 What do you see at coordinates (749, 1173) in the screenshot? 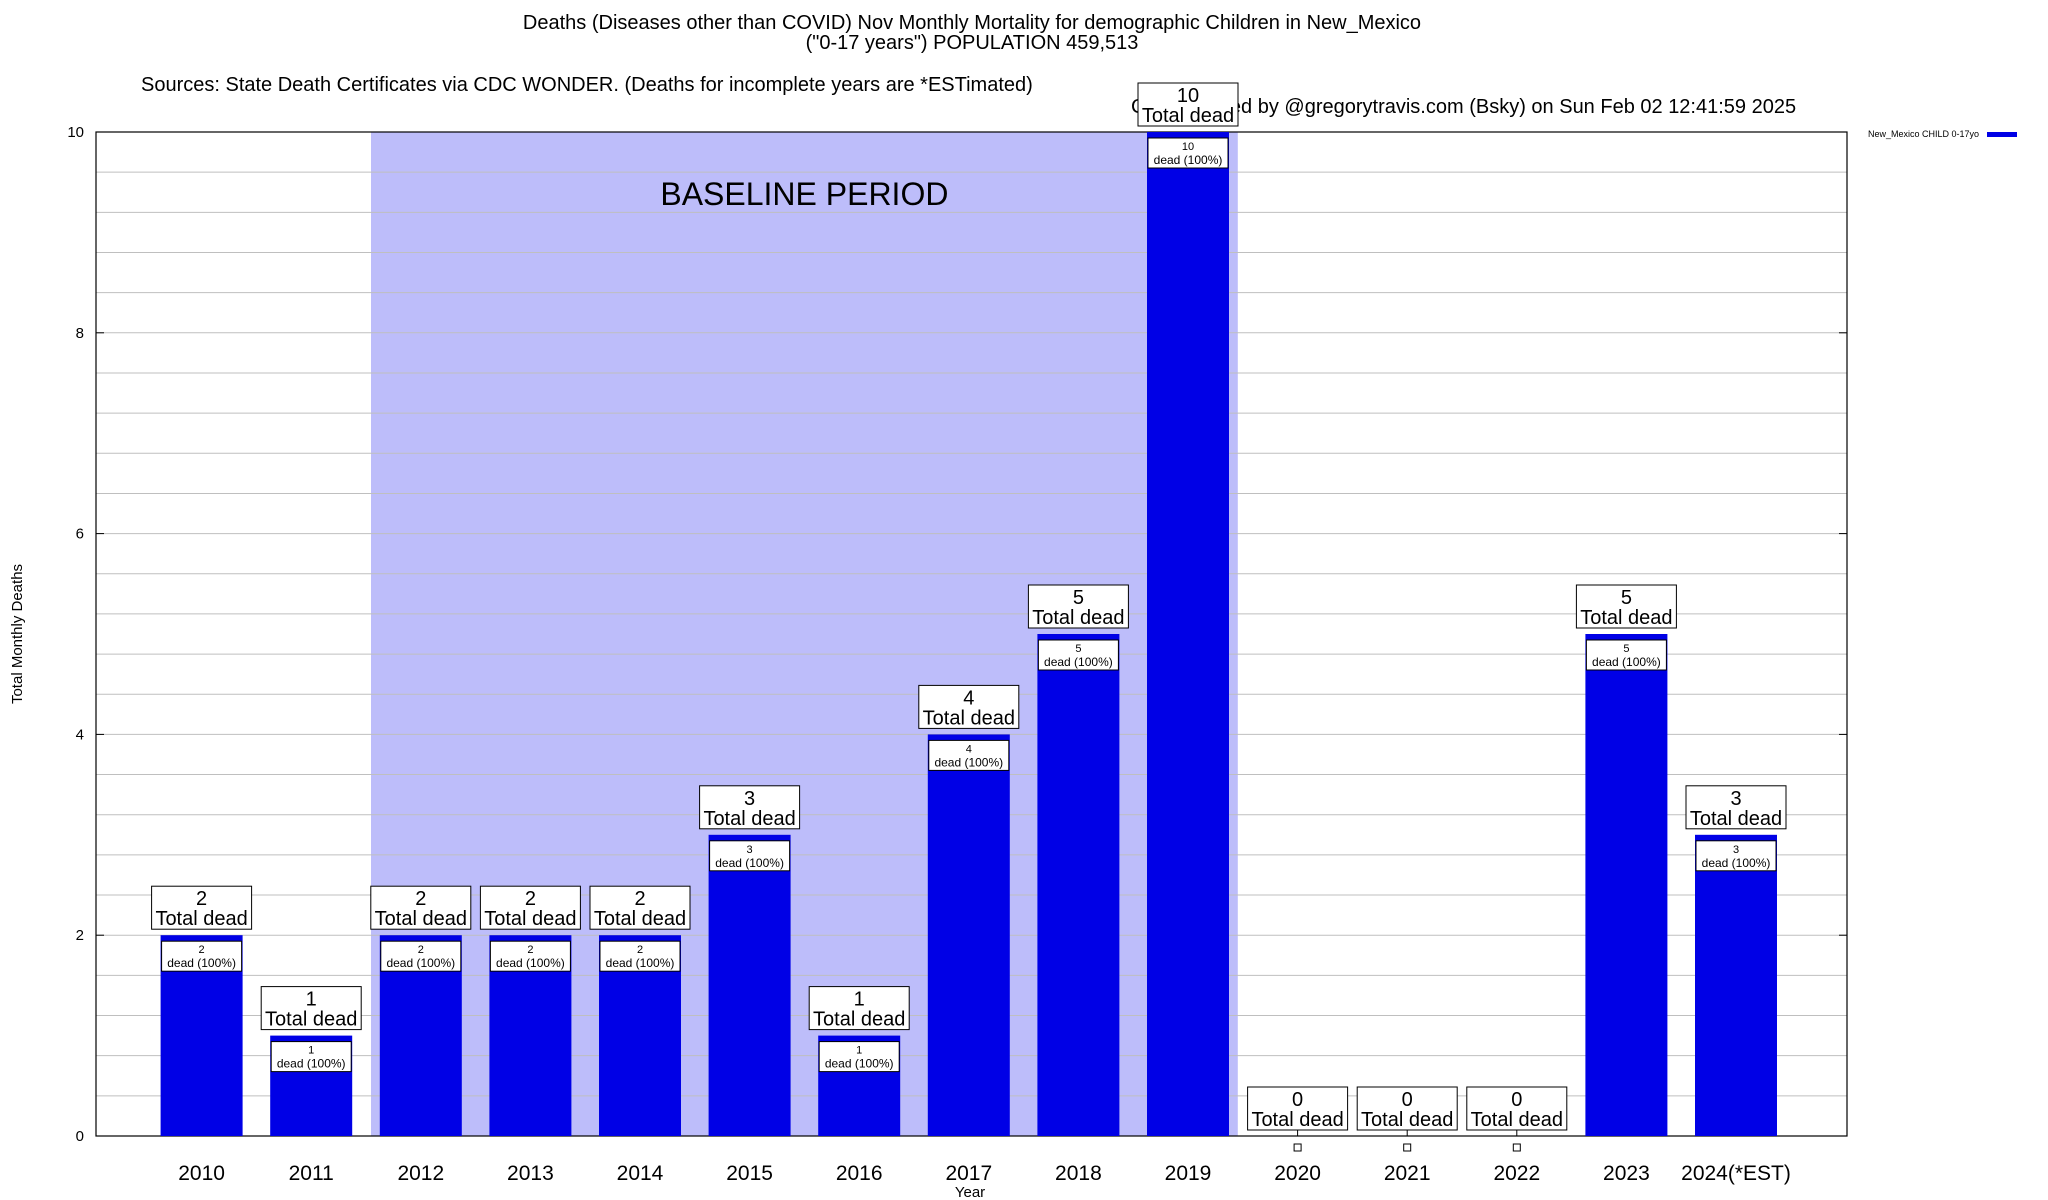
I see `x-tick-label: 2015` at bounding box center [749, 1173].